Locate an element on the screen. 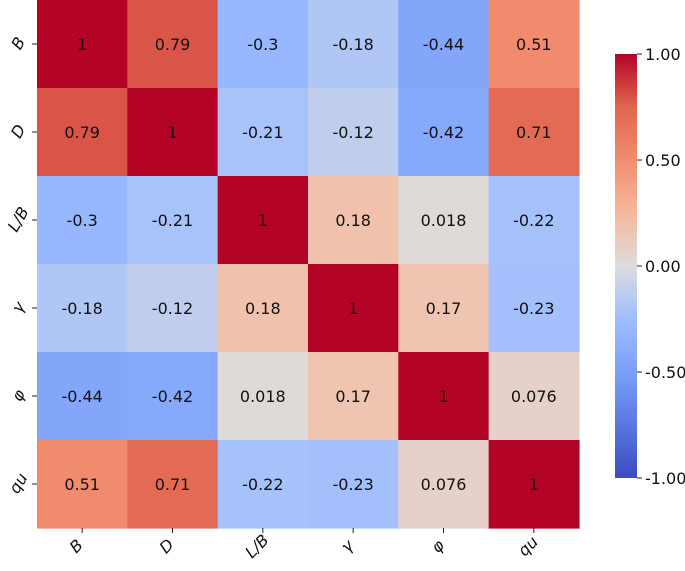  colorbar-ticks: 1.00 0.50 0.00 -0.50 -1.00 is located at coordinates (661, 266).